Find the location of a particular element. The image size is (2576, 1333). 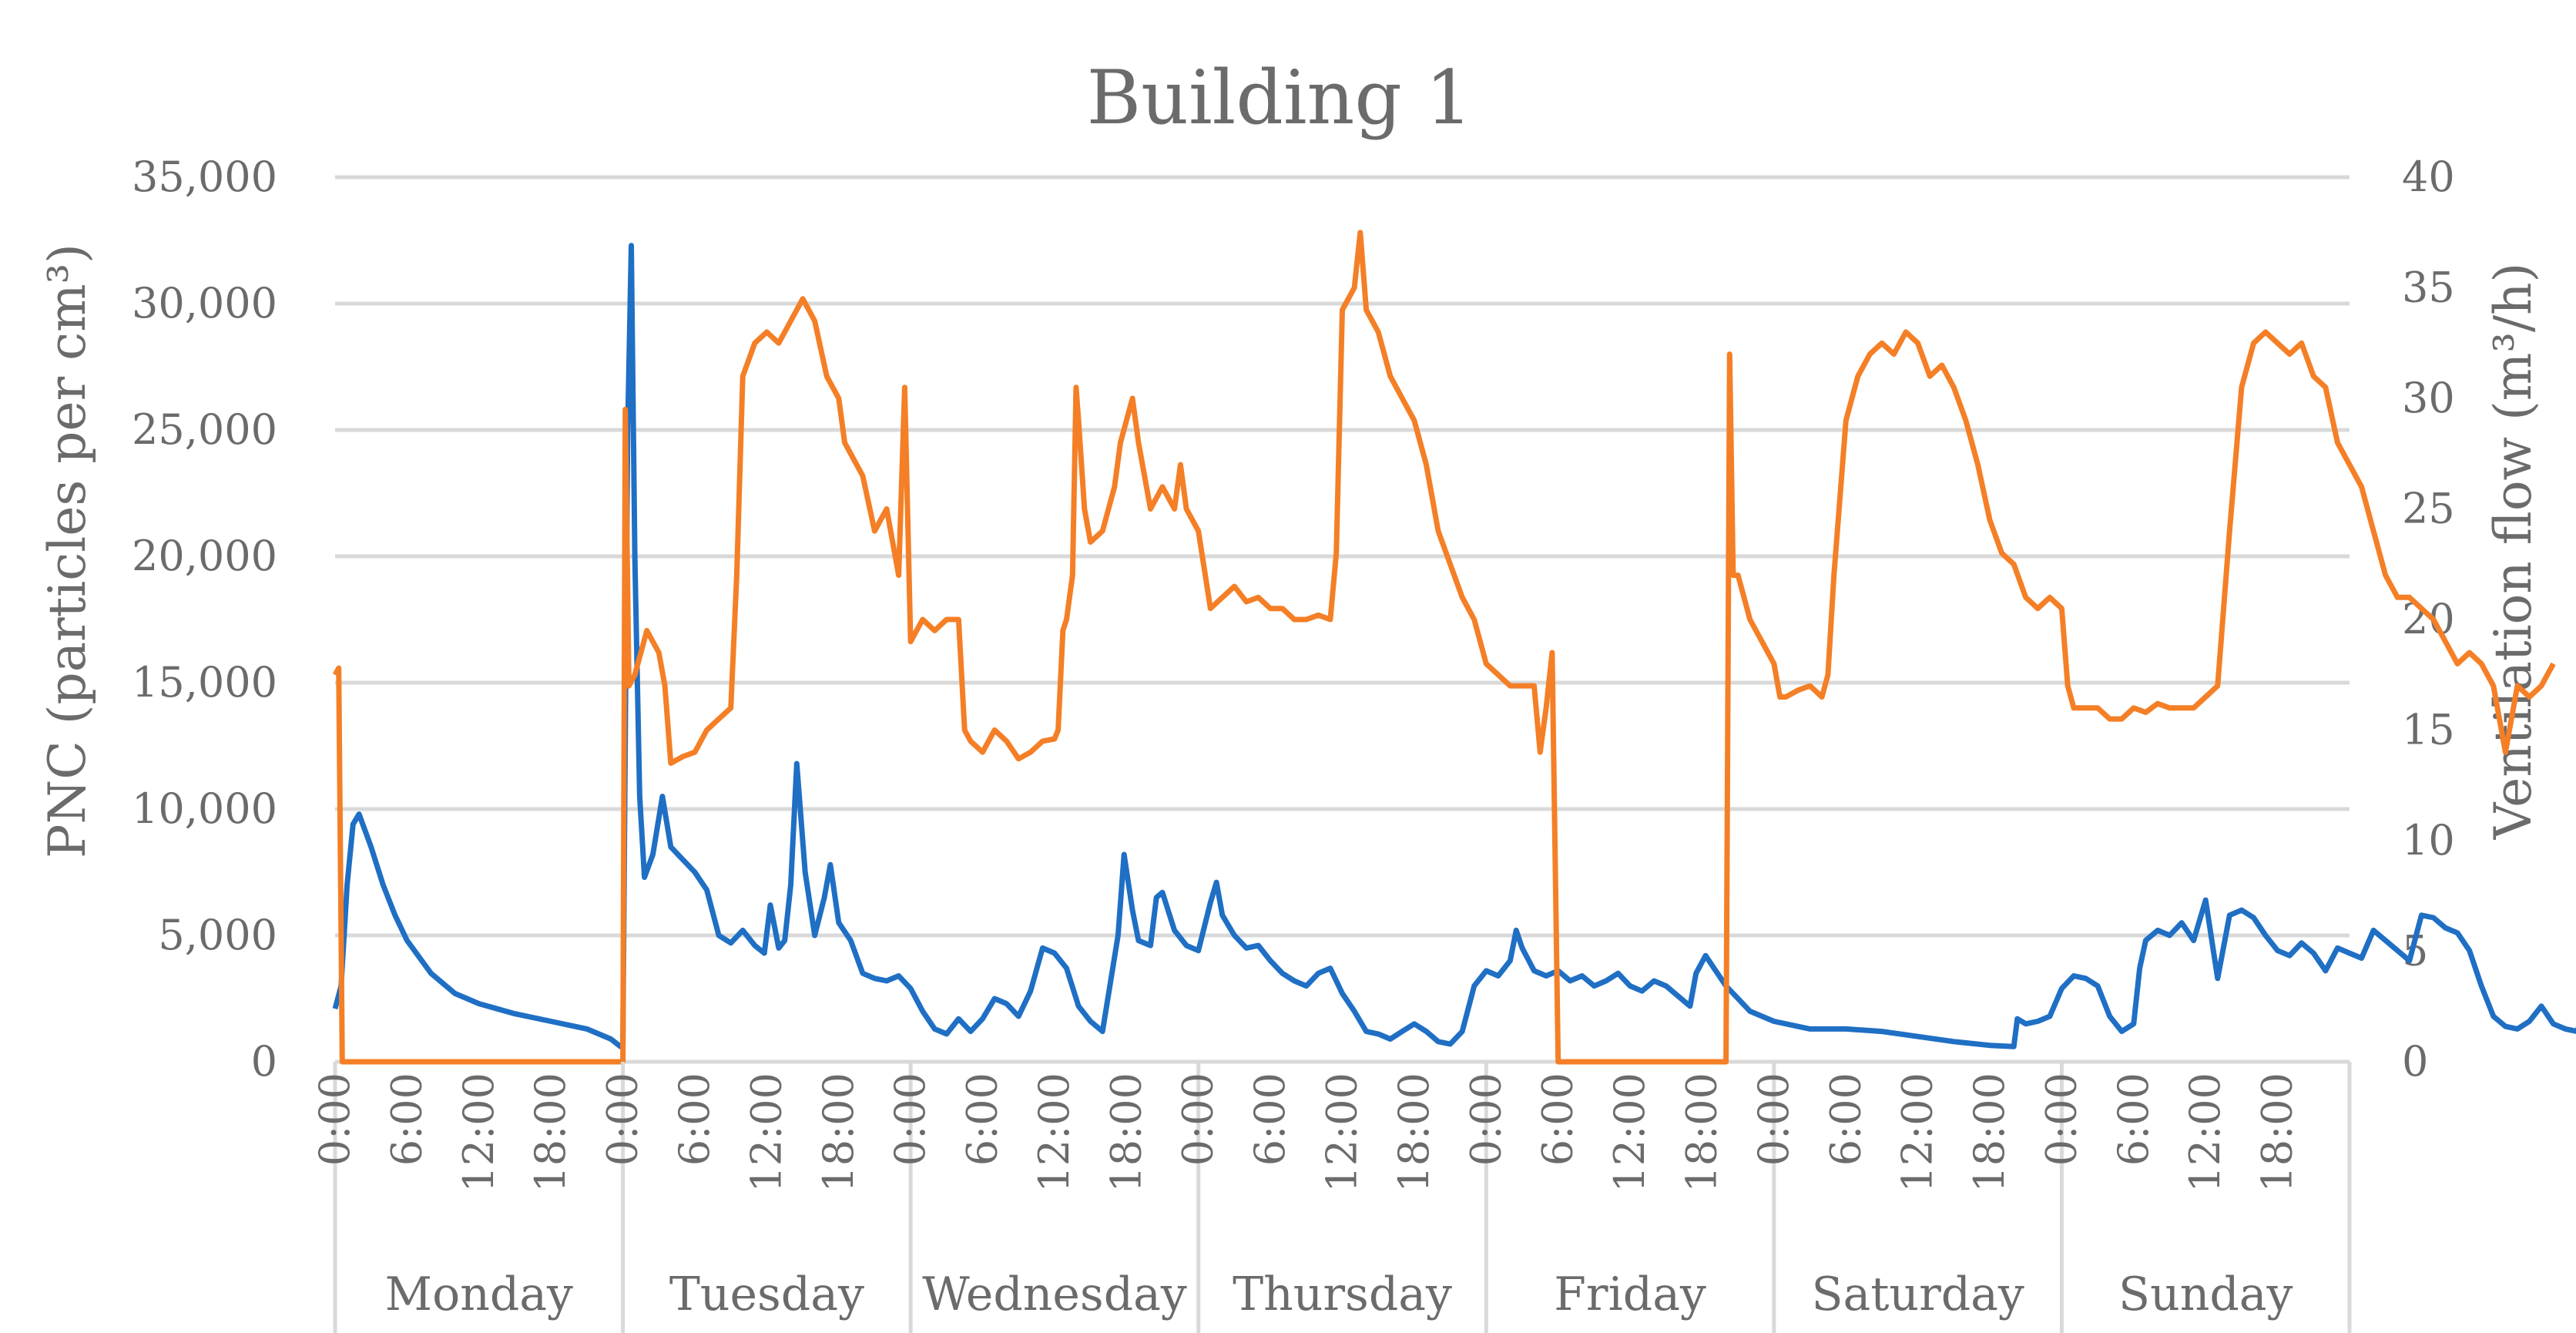

day-label: Tuesday is located at coordinates (766, 1294).